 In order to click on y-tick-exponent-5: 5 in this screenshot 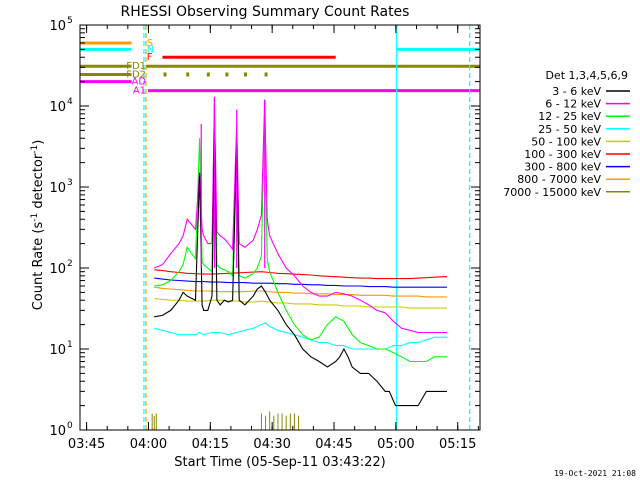, I will do `click(70, 21)`.